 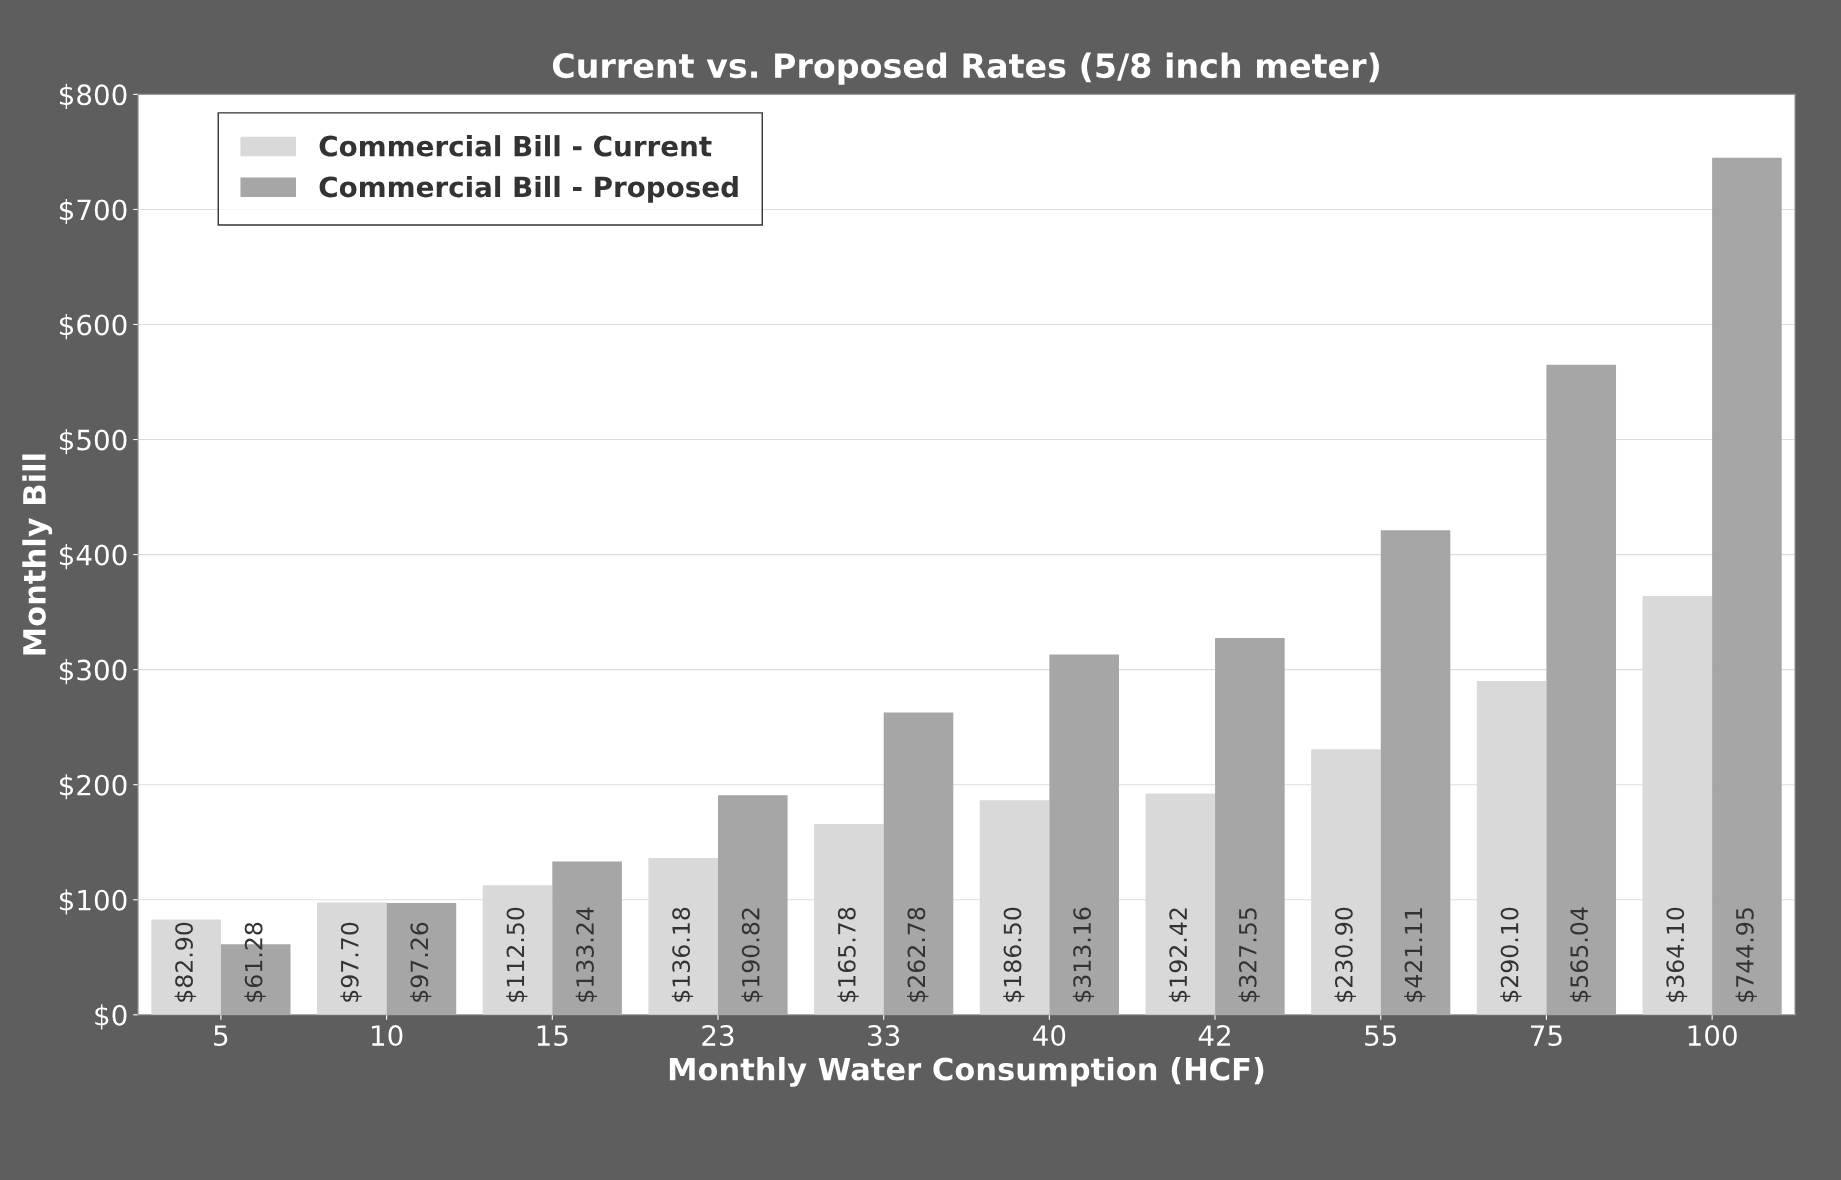 What do you see at coordinates (93, 557) in the screenshot?
I see `y-tick-label: $400` at bounding box center [93, 557].